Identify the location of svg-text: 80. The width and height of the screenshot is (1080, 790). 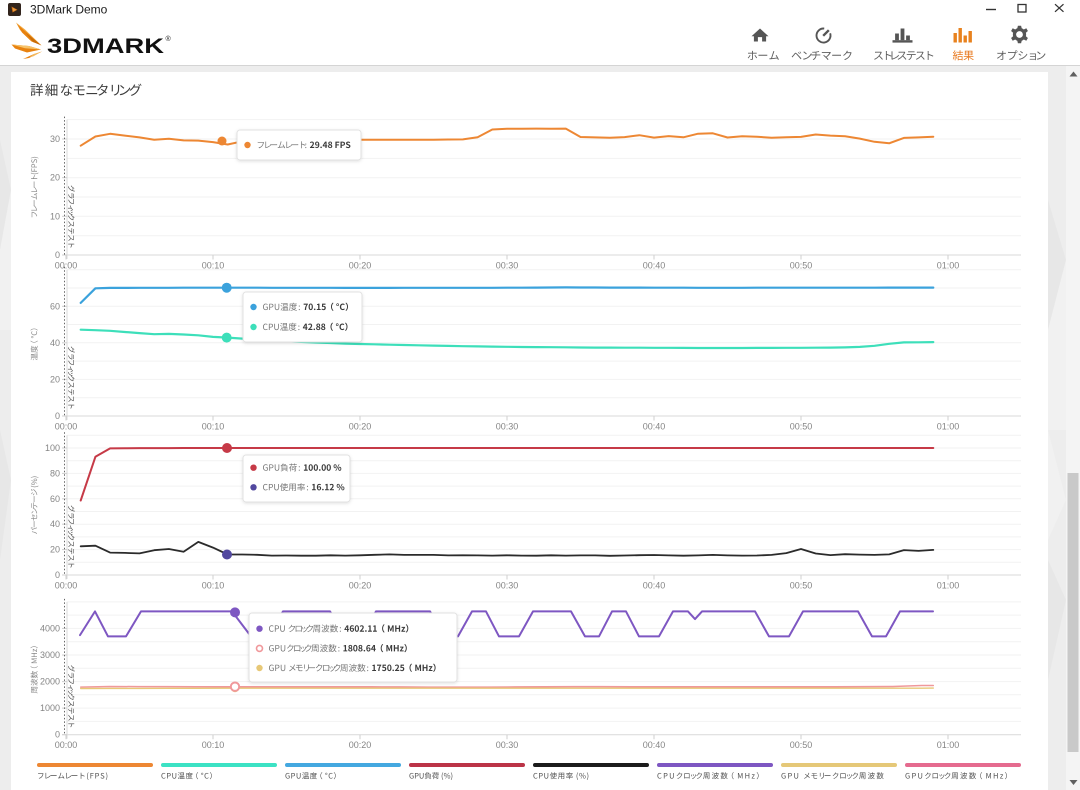
(55, 473).